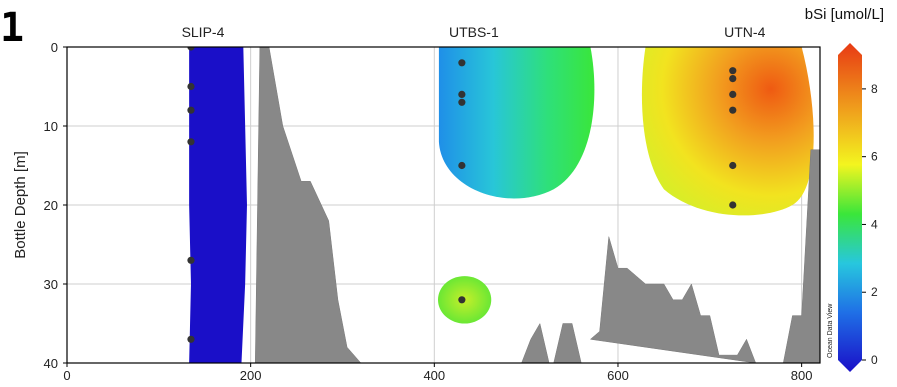 This screenshot has height=387, width=897. I want to click on station-label: UTBS-1, so click(474, 32).